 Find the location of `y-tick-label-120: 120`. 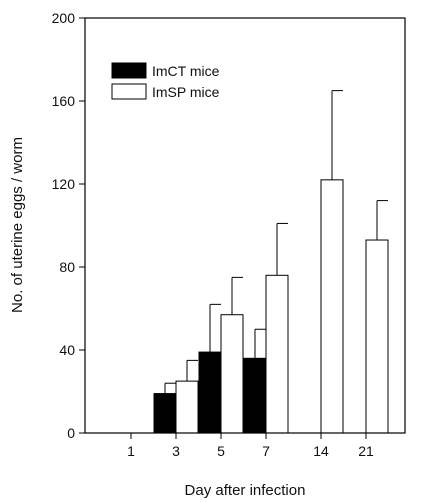

y-tick-label-120: 120 is located at coordinates (64, 184).